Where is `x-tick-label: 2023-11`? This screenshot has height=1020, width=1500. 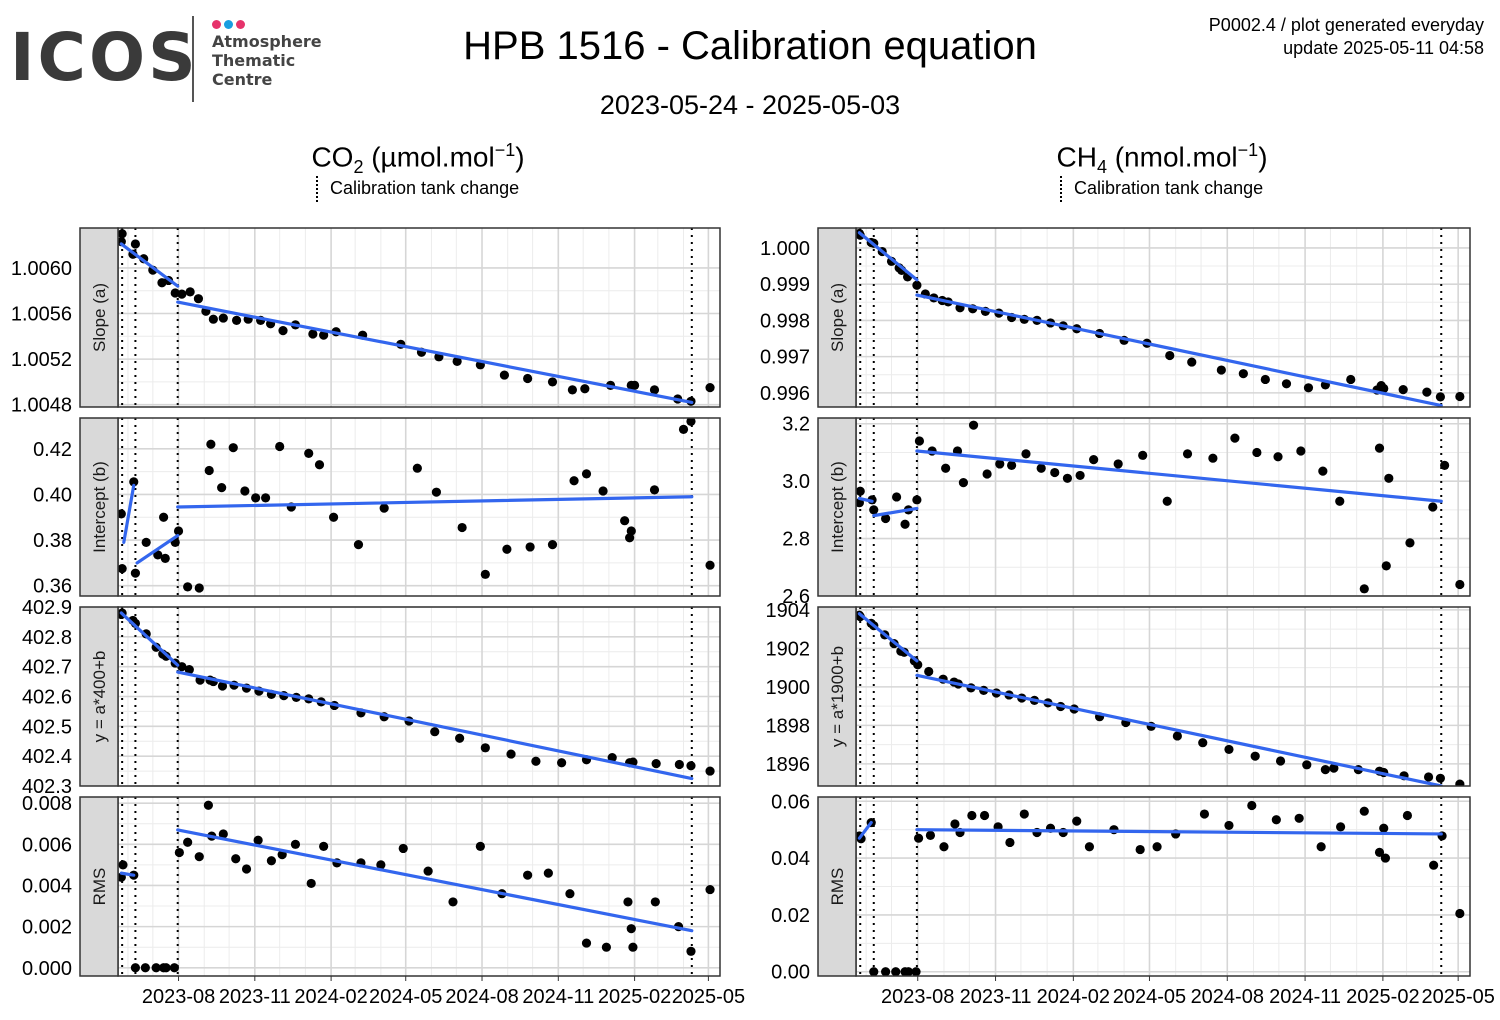
x-tick-label: 2023-11 is located at coordinates (255, 997).